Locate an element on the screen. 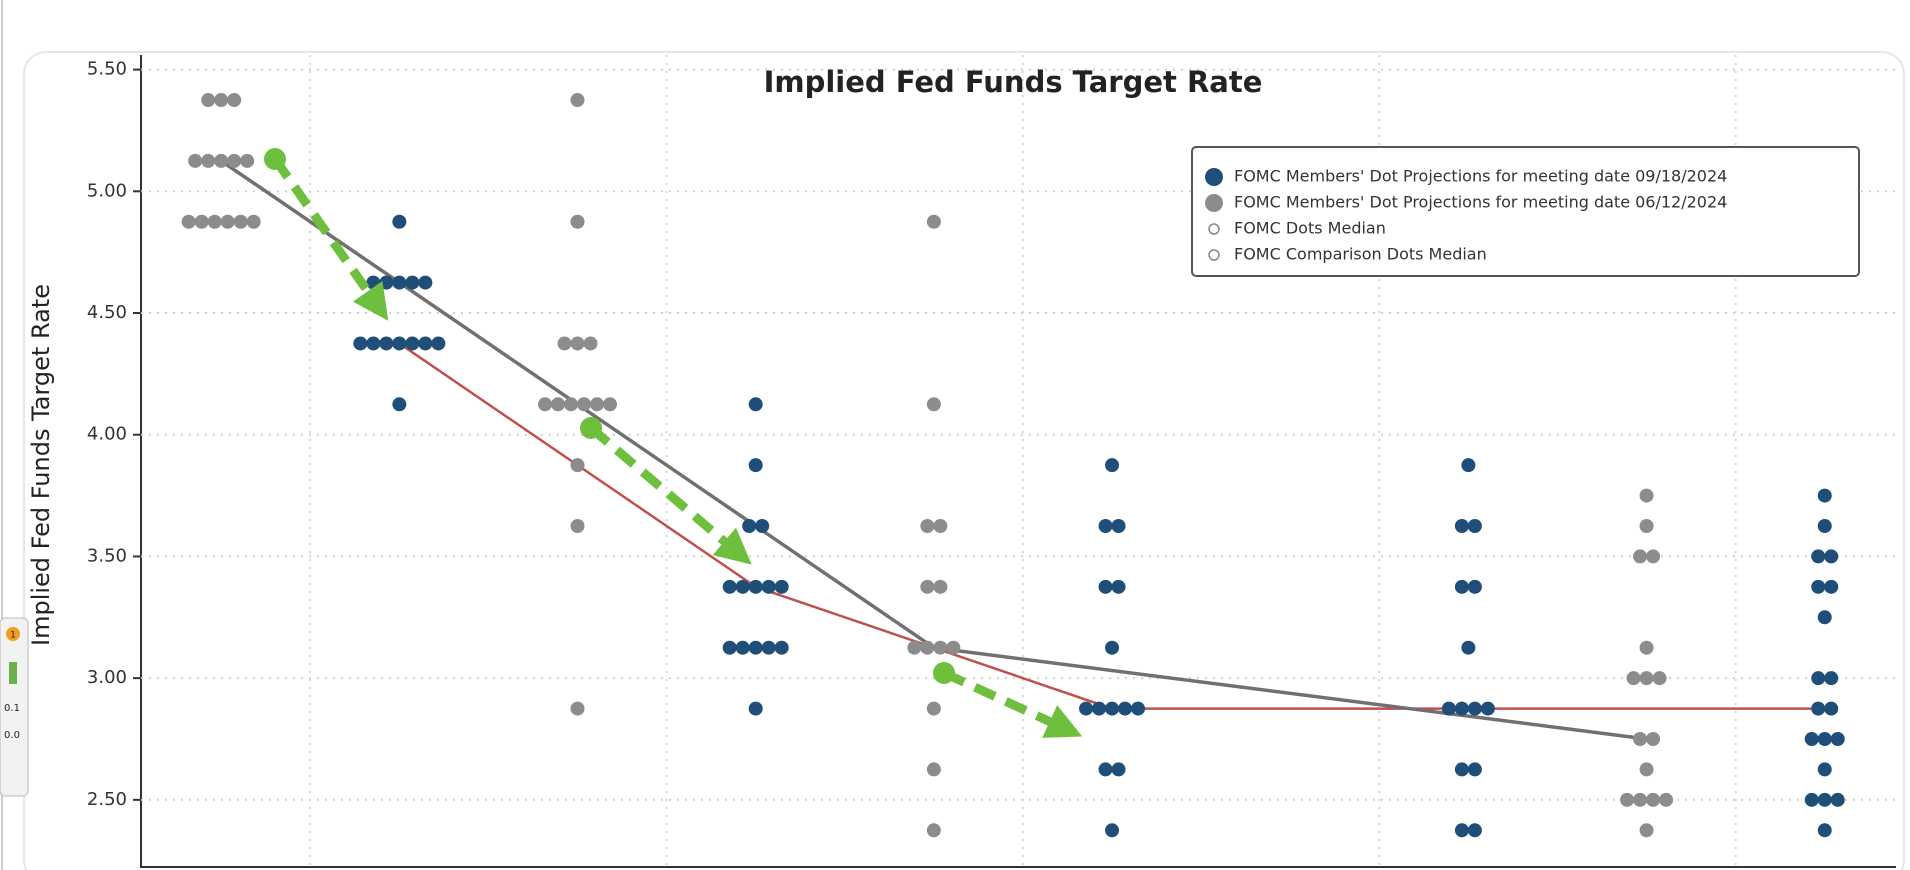 The image size is (1910, 870). chart-title: Implied Fed Funds Target Rate is located at coordinates (1013, 82).